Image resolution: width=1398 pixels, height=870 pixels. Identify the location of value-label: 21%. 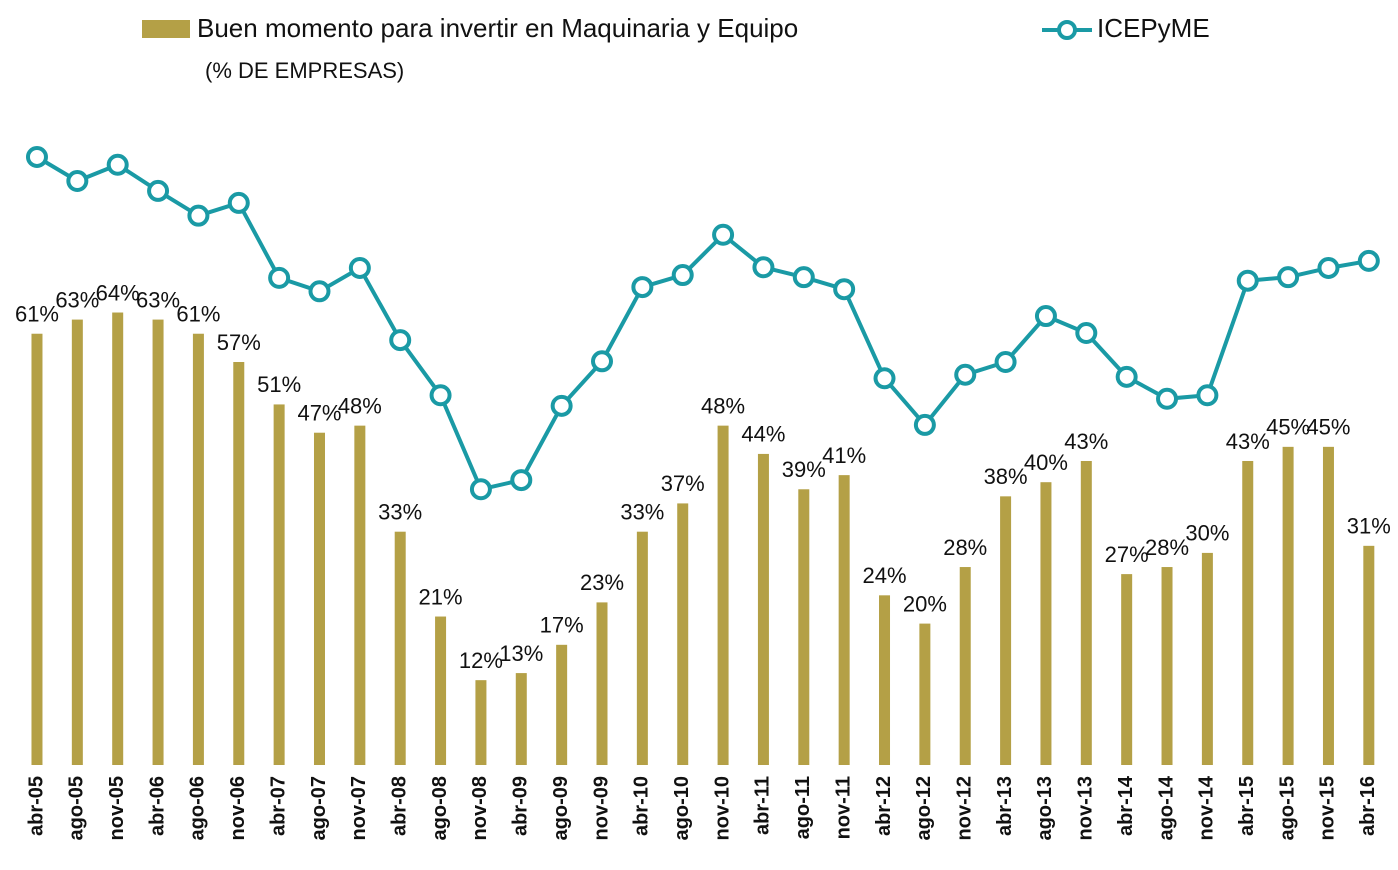
(441, 596).